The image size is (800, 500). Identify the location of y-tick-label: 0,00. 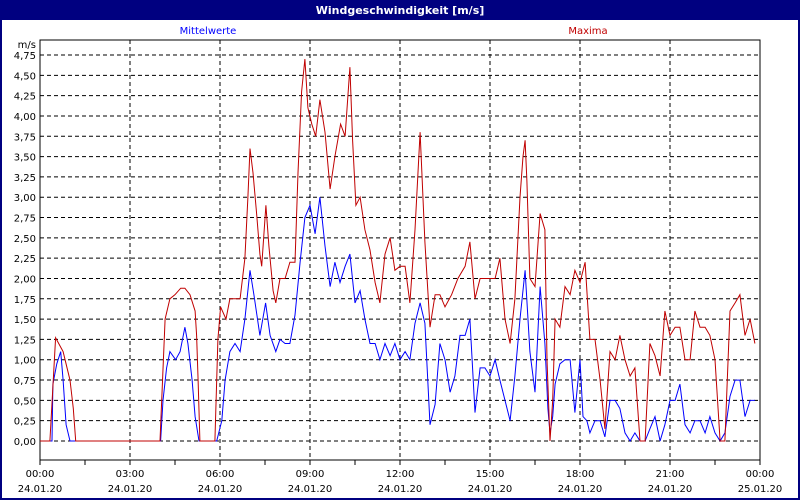
(25, 442).